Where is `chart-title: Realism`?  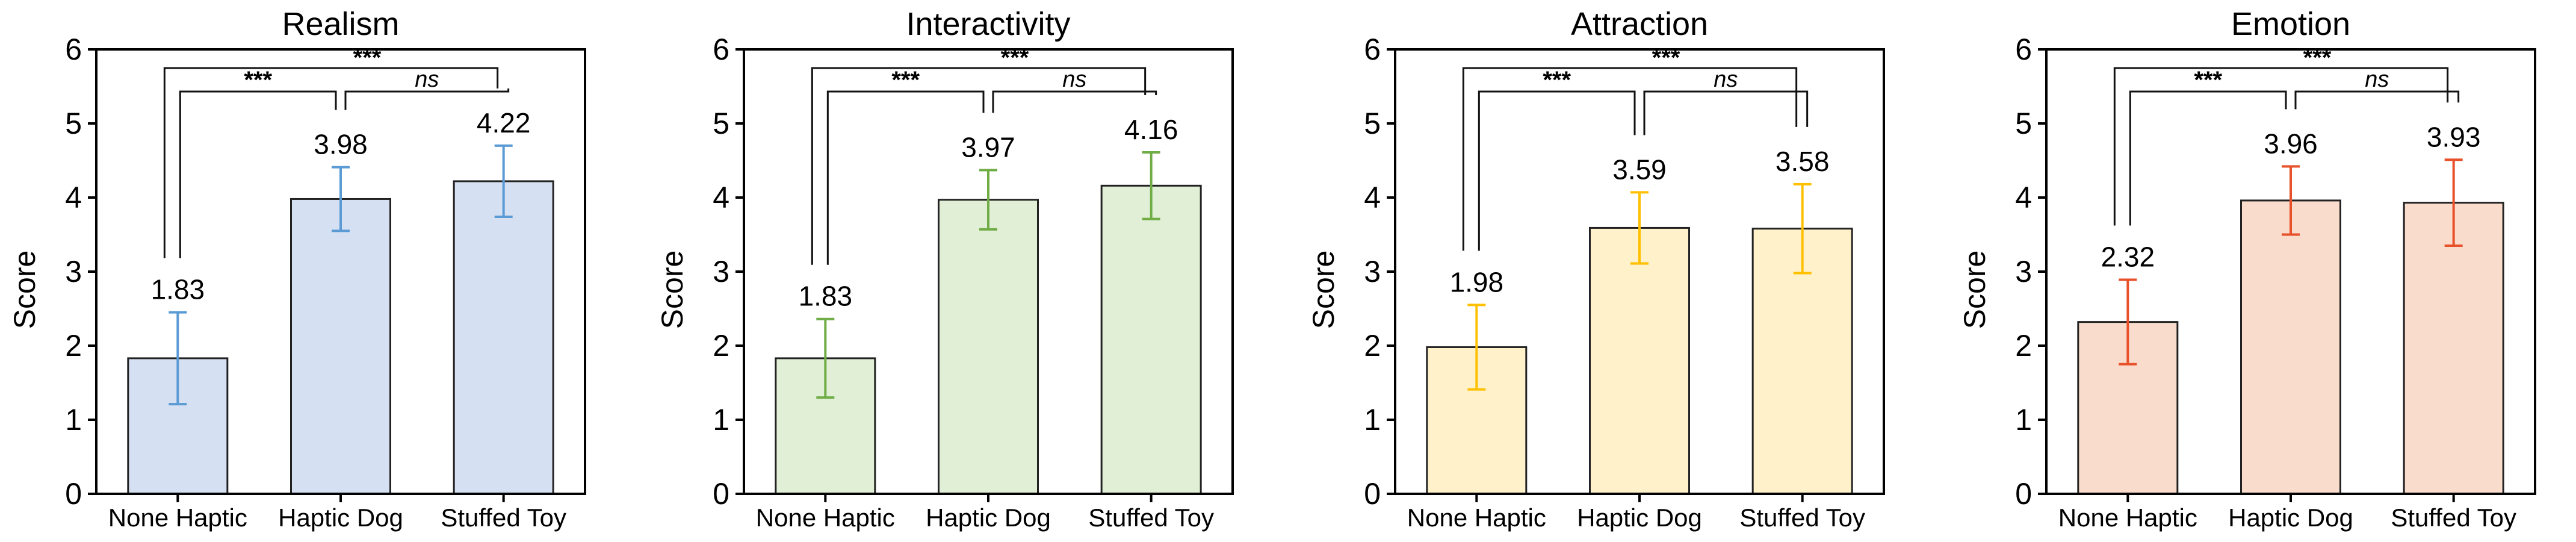
chart-title: Realism is located at coordinates (341, 24).